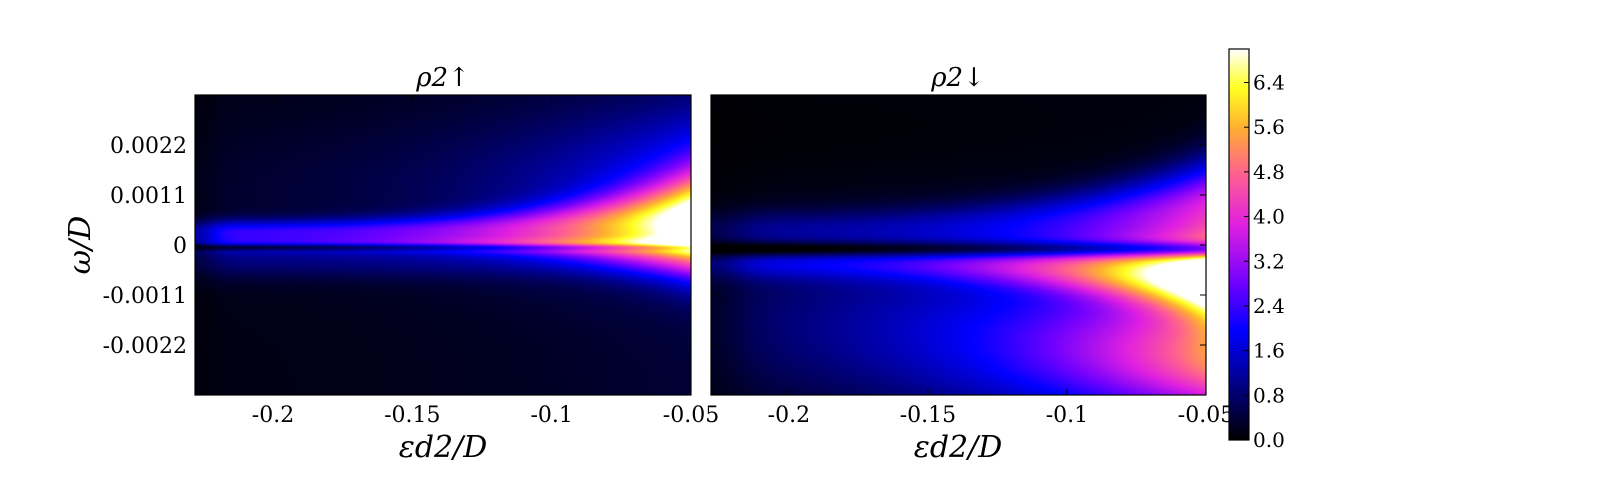 This screenshot has height=500, width=1600. I want to click on y-tick-label: 0.0022, so click(148, 146).